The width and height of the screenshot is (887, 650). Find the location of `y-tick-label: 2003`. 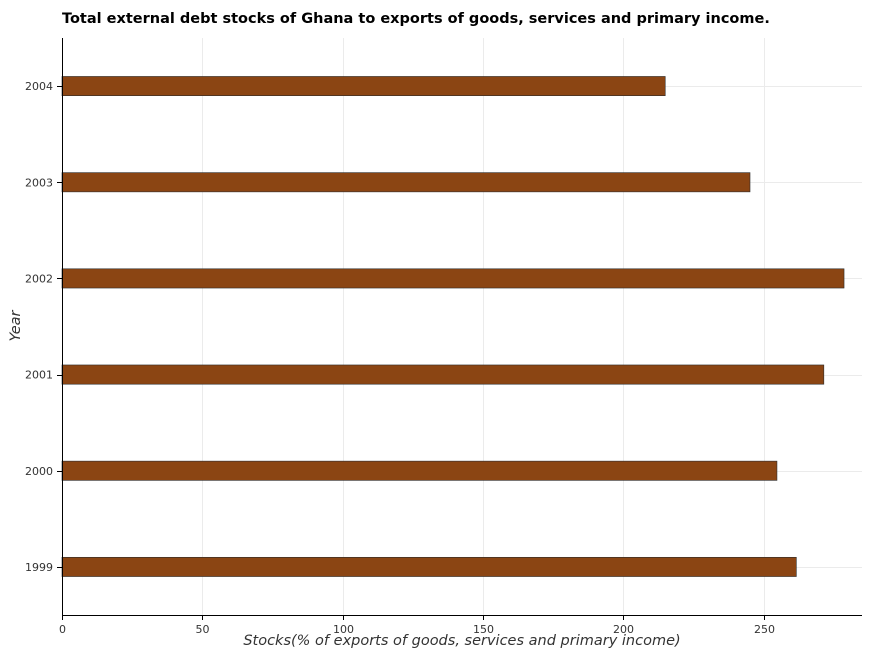

y-tick-label: 2003 is located at coordinates (39, 182).